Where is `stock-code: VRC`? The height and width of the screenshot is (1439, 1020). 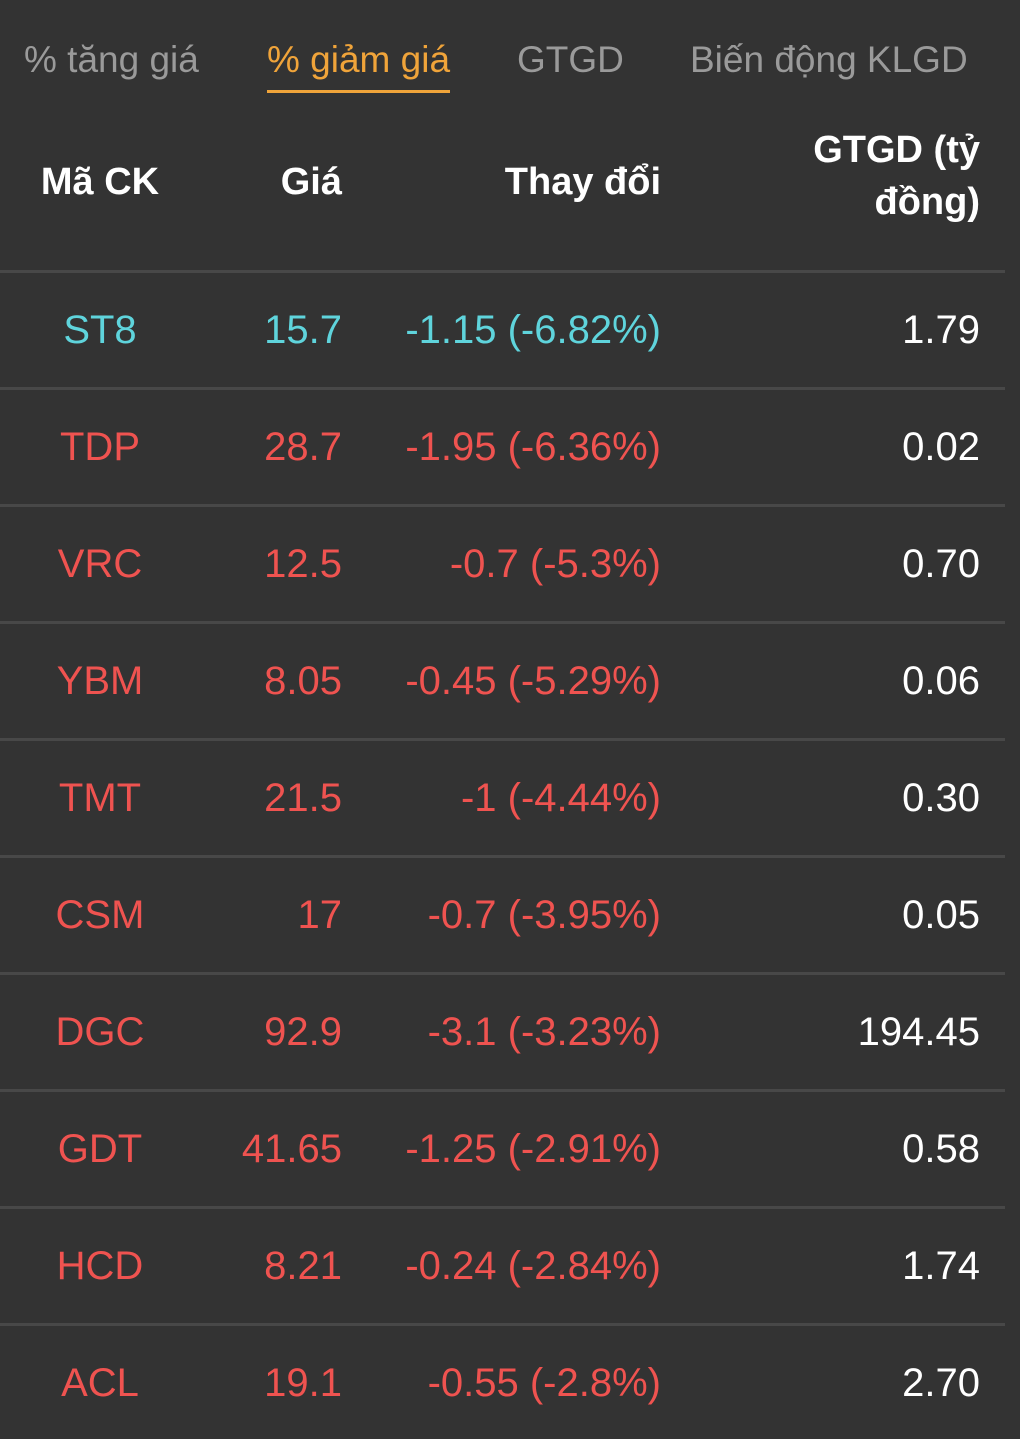 stock-code: VRC is located at coordinates (100, 564).